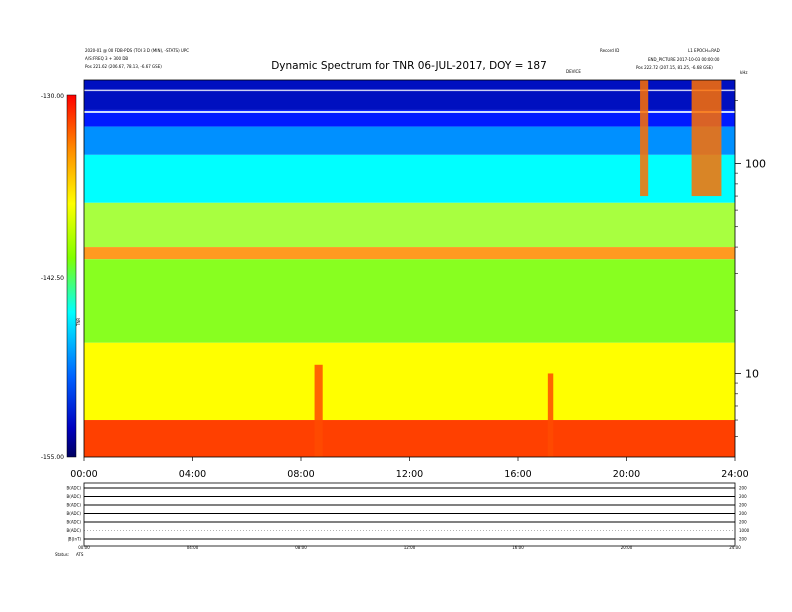 This screenshot has width=792, height=612. I want to click on header-right-corner: kHz, so click(743, 72).